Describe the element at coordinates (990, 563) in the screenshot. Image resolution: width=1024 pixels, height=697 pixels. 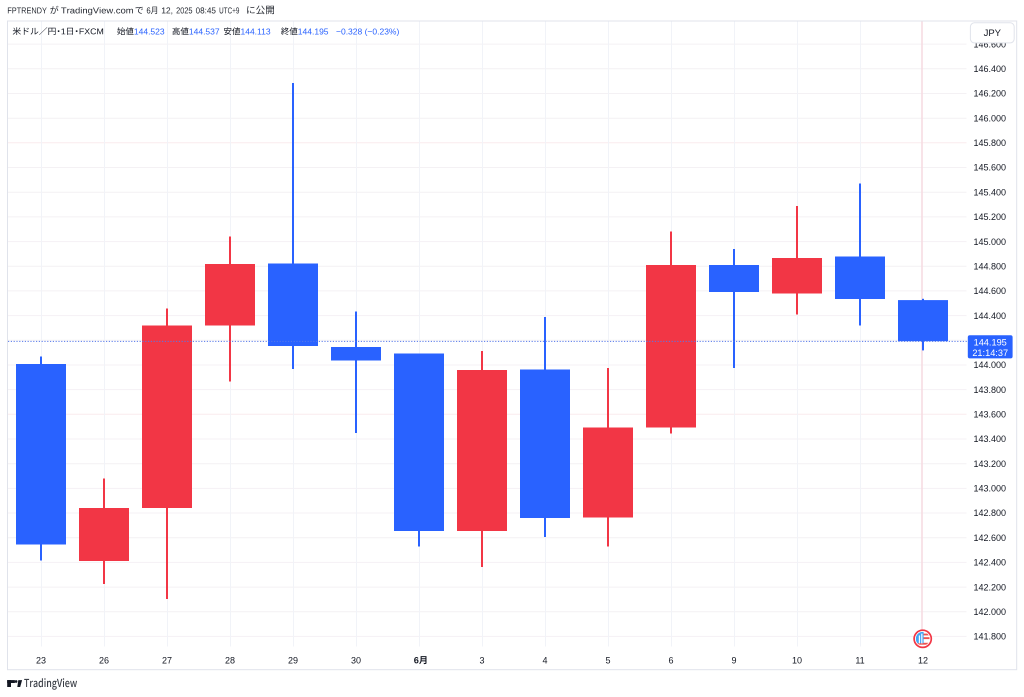
I see `svg-text: 142.400` at that location.